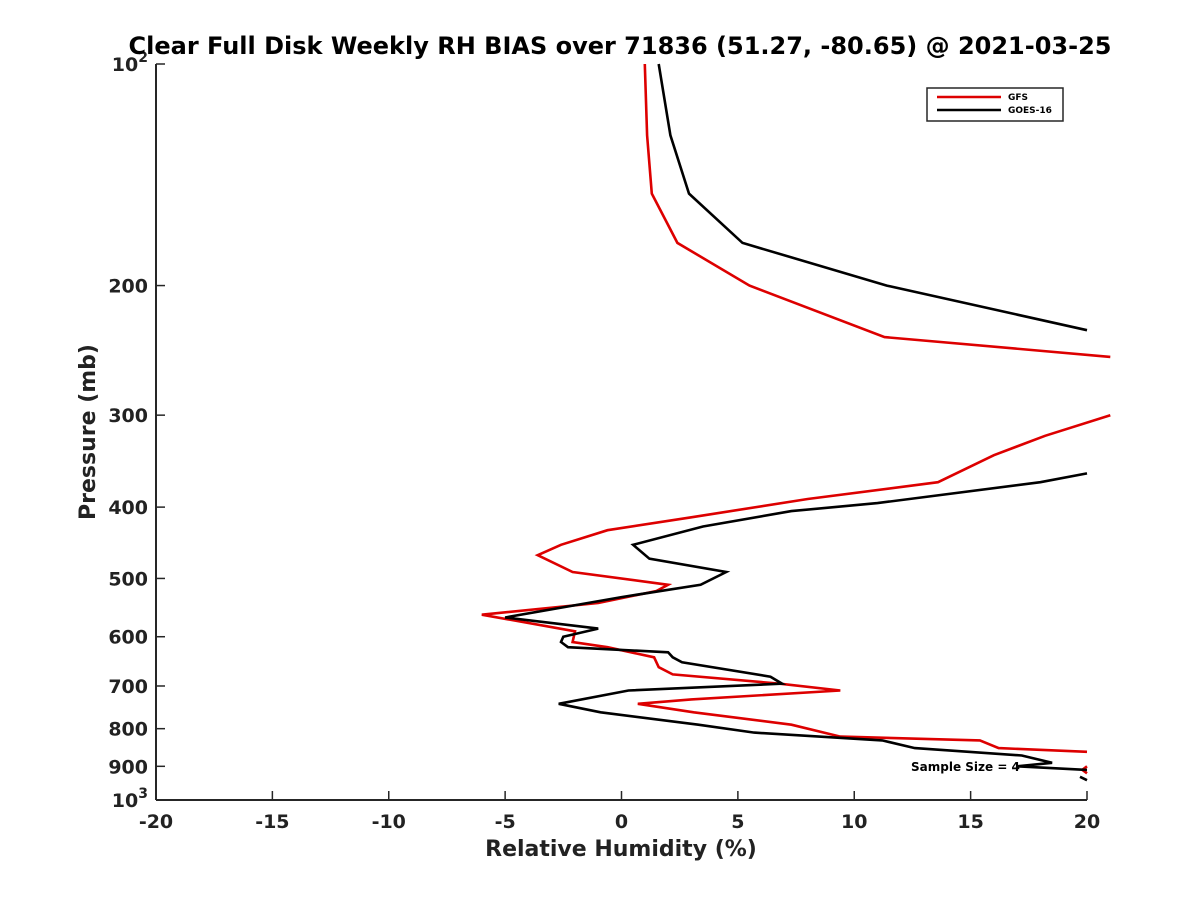 This screenshot has height=900, width=1200. I want to click on y-axis-label: Pressure (mb), so click(88, 432).